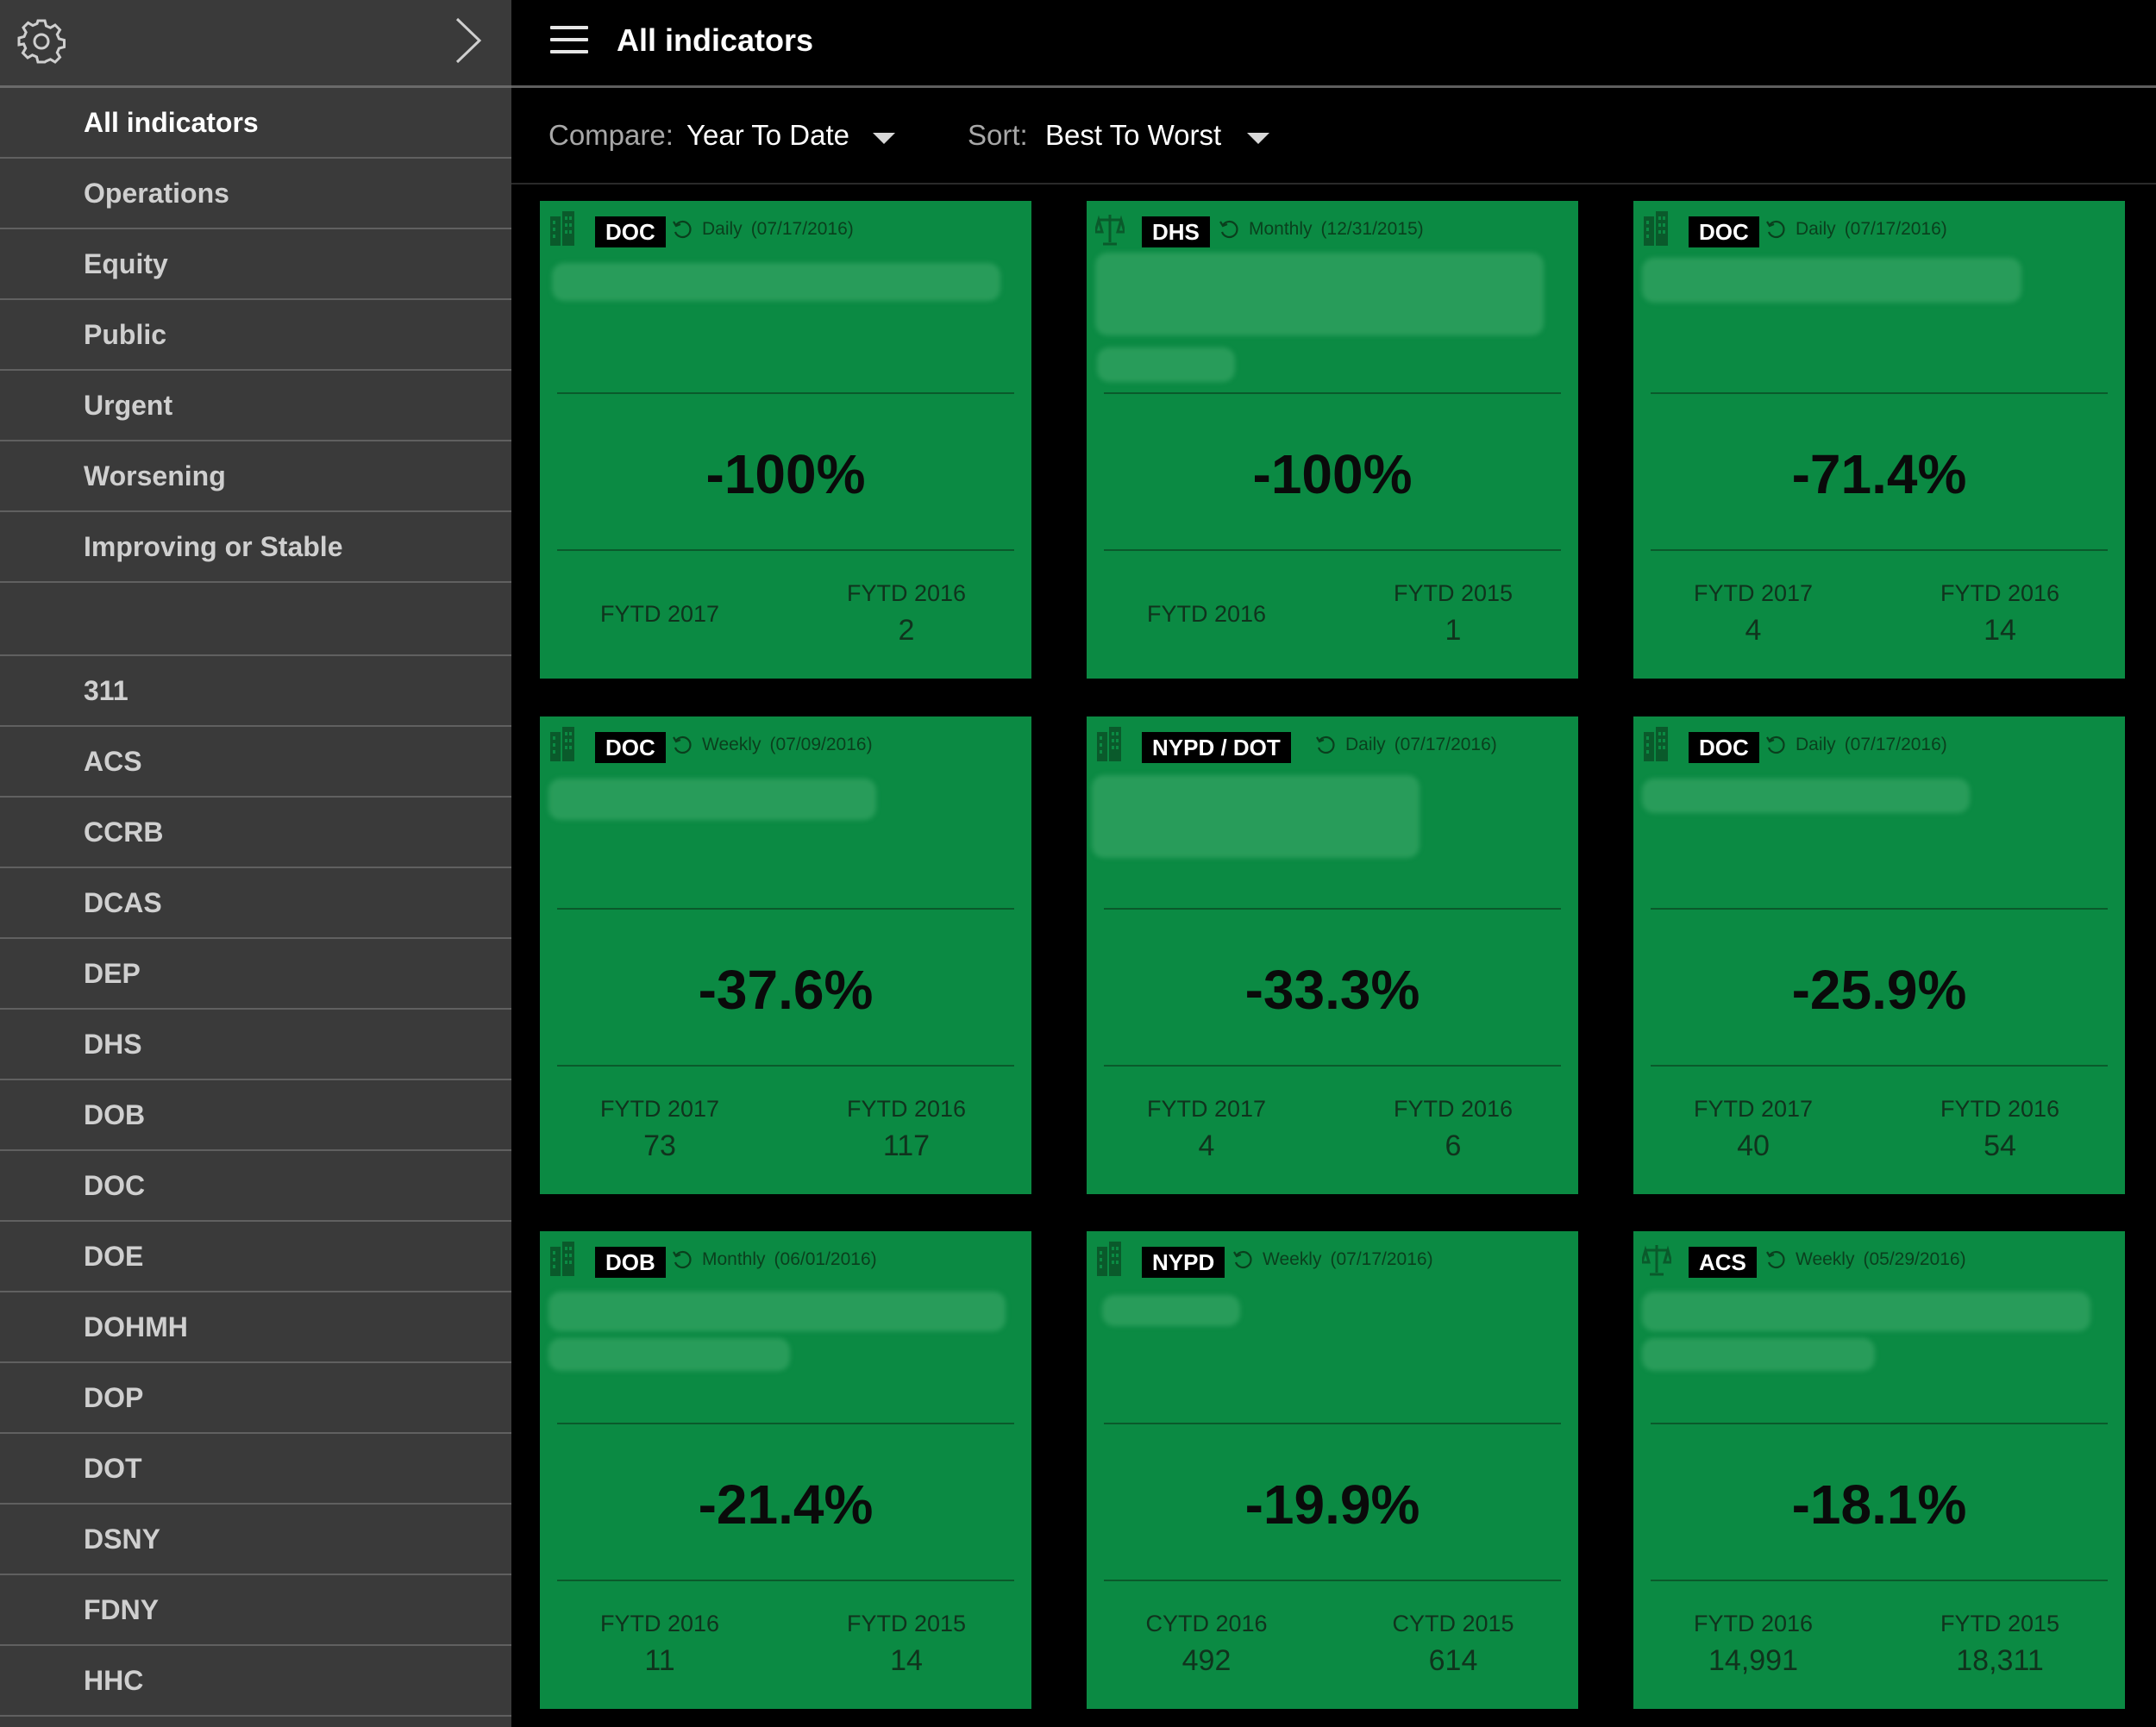  I want to click on sidebar-item-worsening: Worsening, so click(256, 476).